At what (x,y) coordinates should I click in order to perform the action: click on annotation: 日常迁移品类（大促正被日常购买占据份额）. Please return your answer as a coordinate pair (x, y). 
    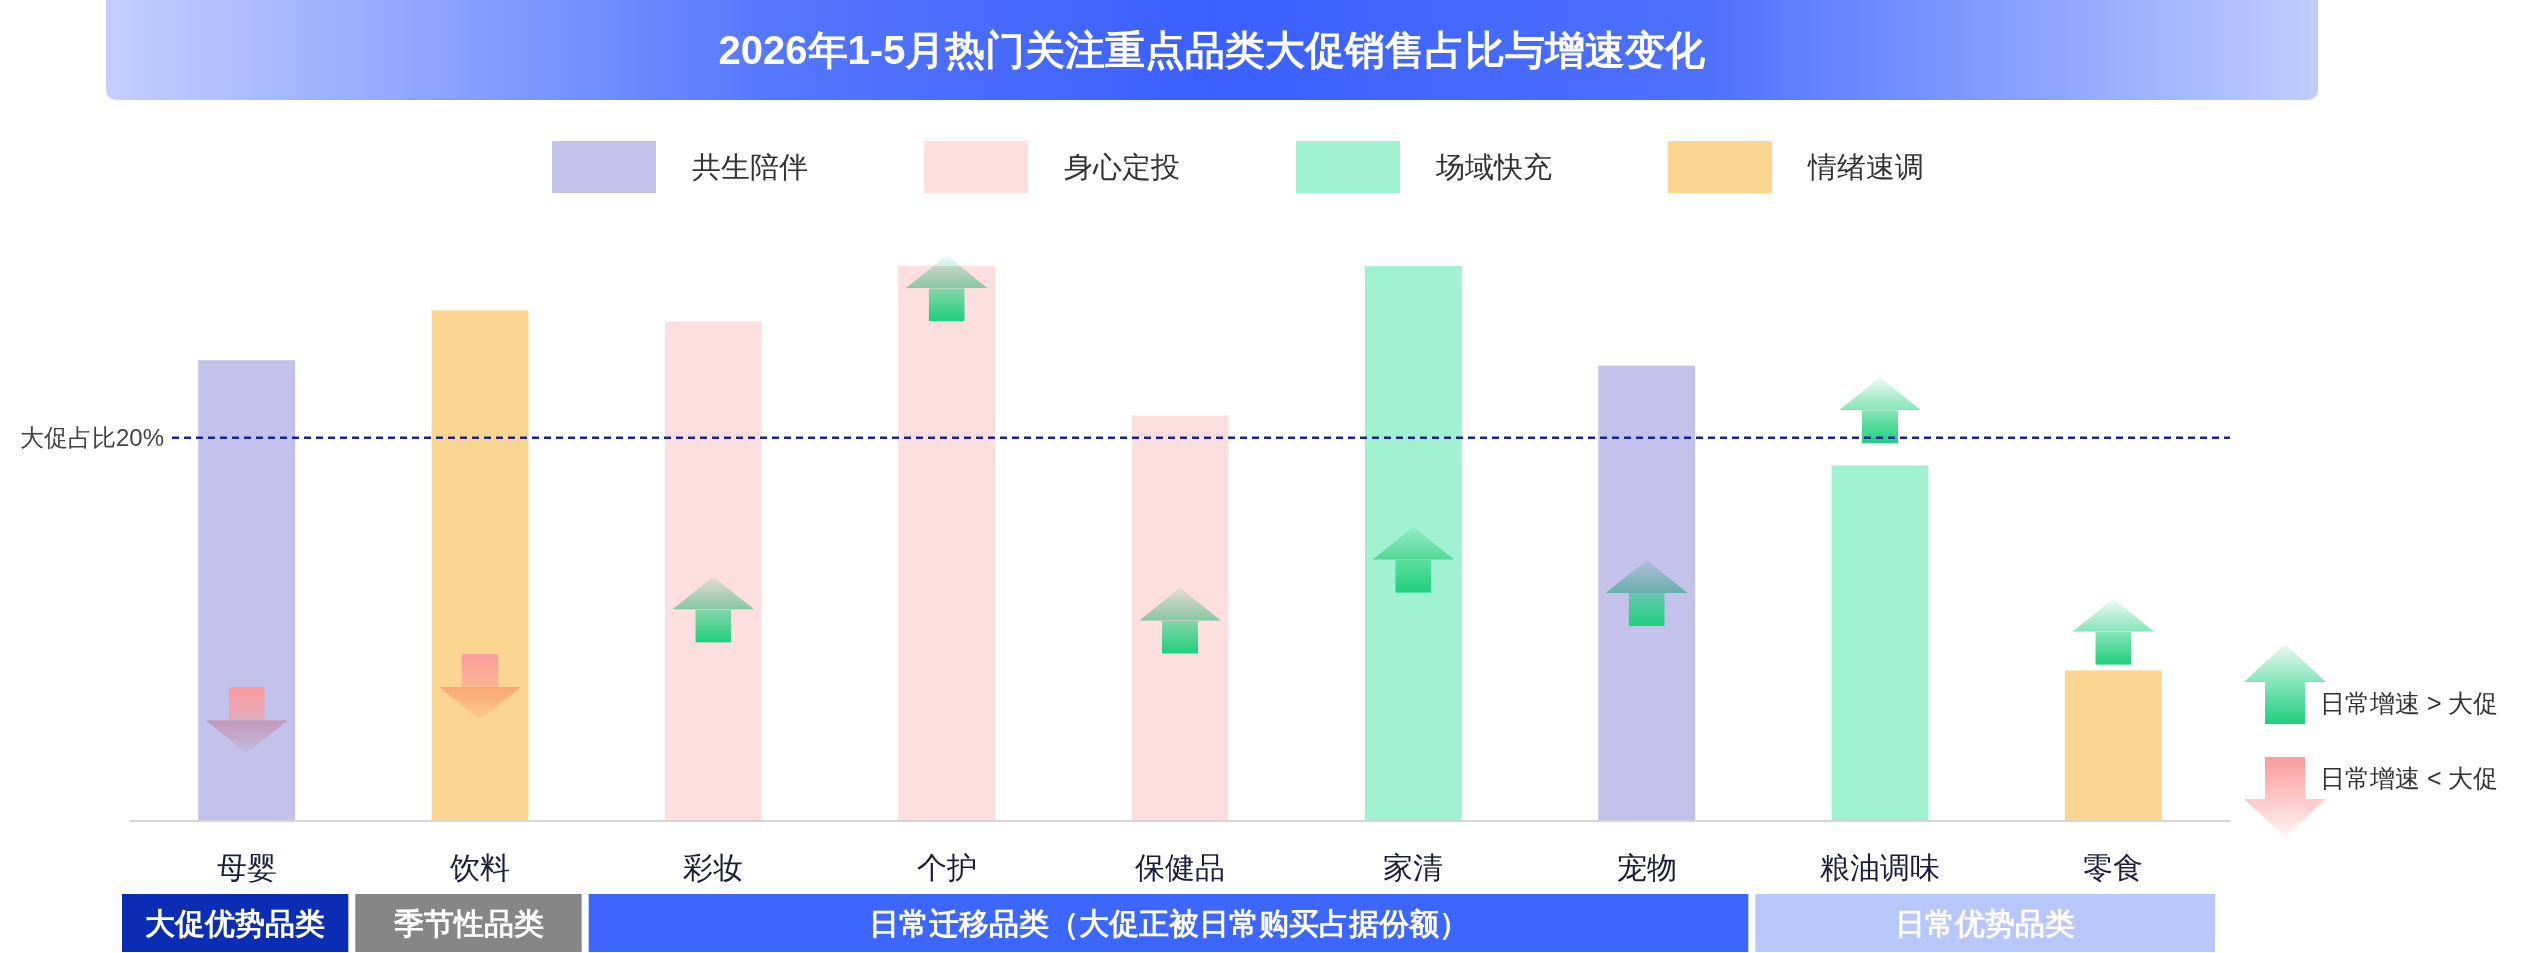
    Looking at the image, I should click on (1168, 923).